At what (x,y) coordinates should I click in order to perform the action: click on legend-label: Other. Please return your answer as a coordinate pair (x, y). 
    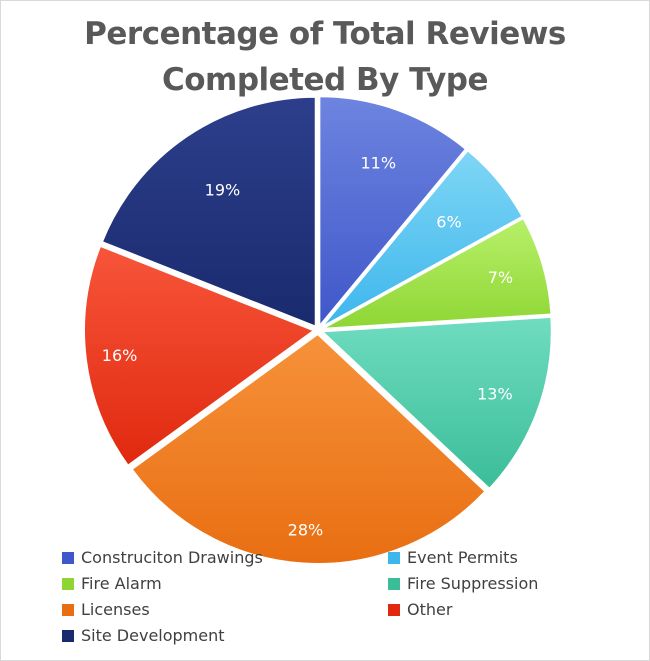
    Looking at the image, I should click on (430, 609).